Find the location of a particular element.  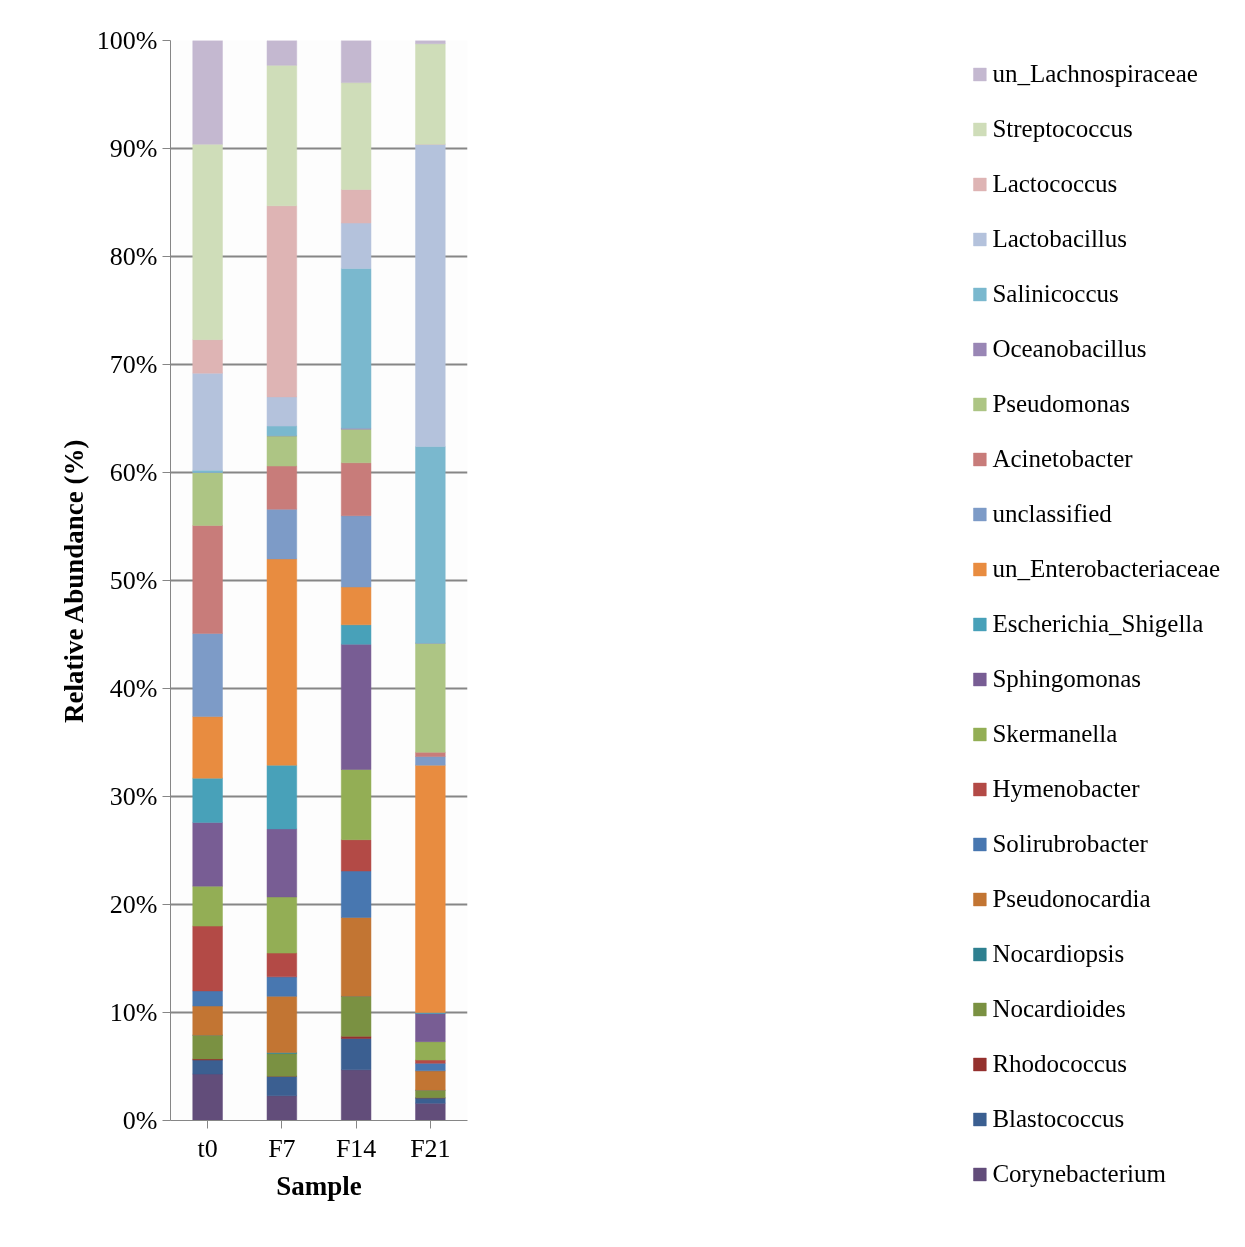

legend-label: Salinicoccus is located at coordinates (1055, 294).